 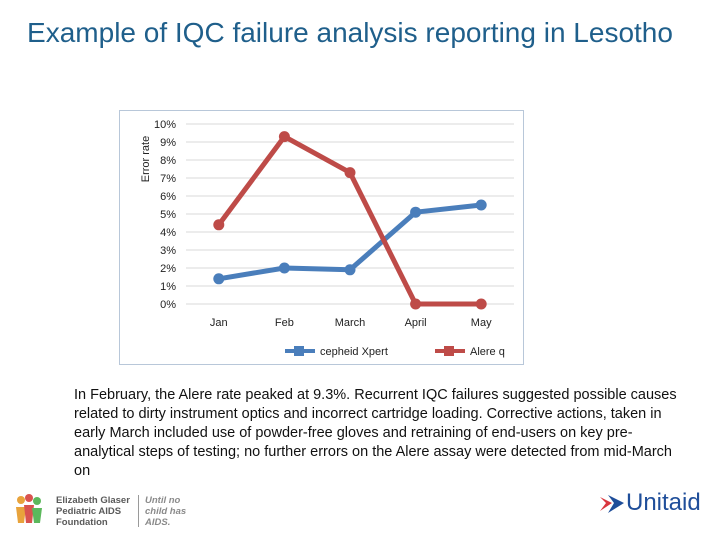 I want to click on x-tick-label: March, so click(x=350, y=323).